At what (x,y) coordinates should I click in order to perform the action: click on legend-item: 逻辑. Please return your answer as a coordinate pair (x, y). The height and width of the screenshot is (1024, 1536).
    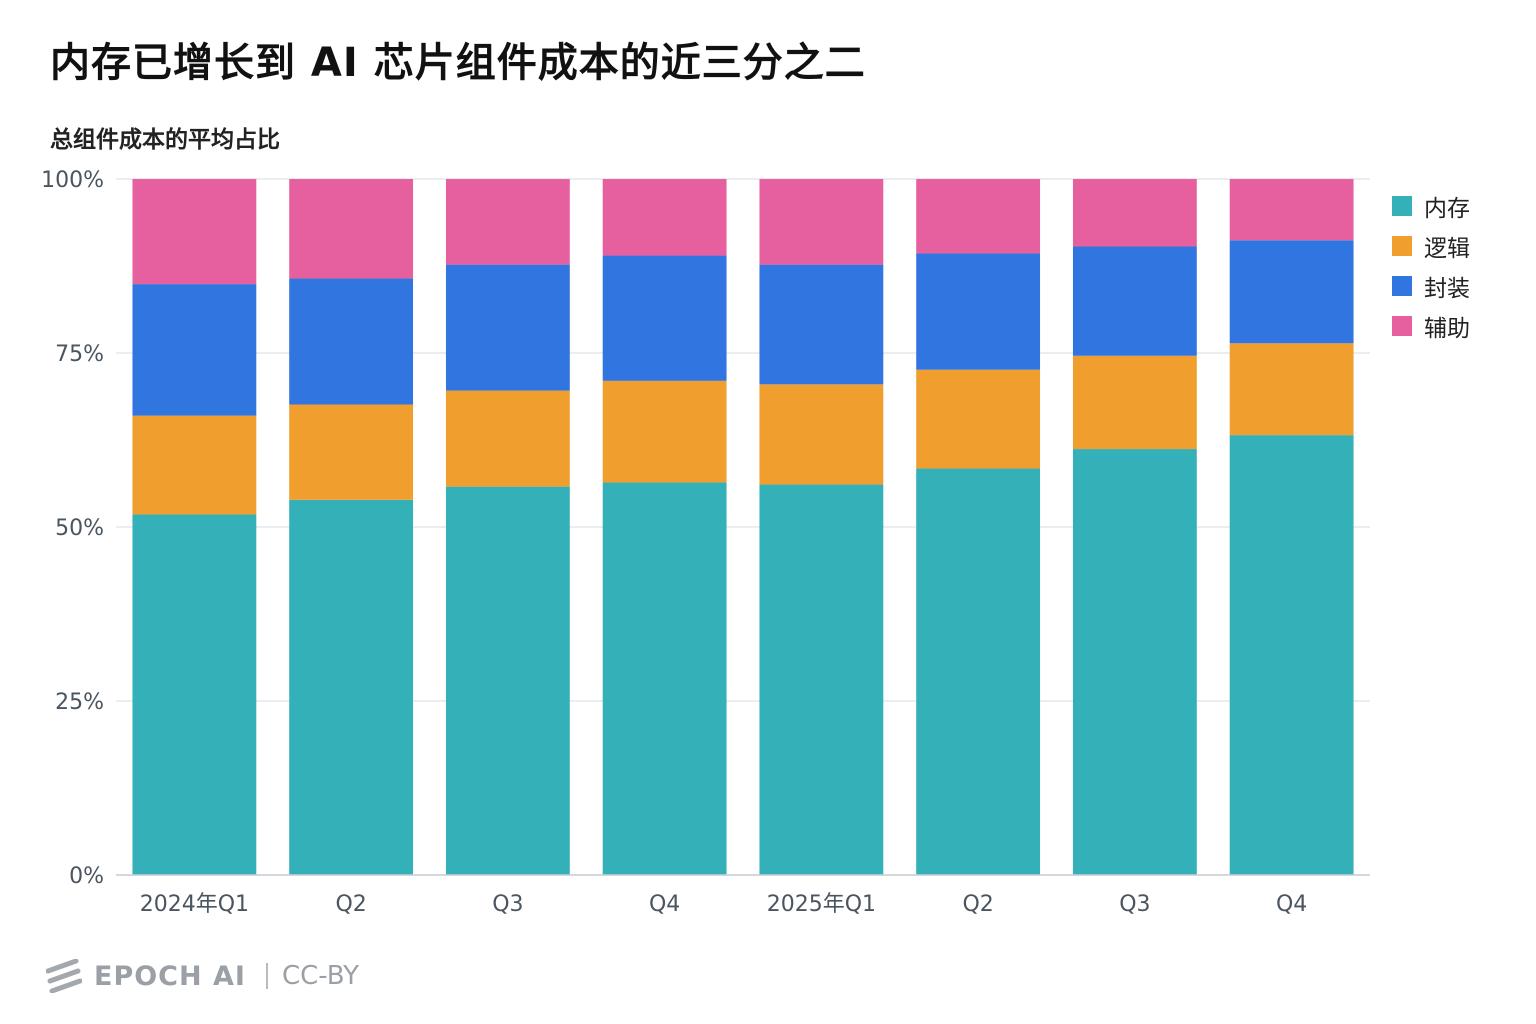
    Looking at the image, I should click on (1431, 246).